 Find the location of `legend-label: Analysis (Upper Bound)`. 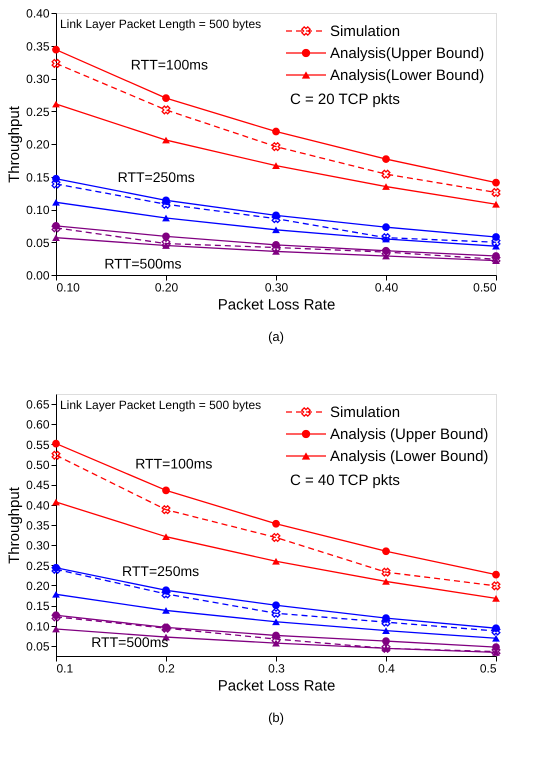

legend-label: Analysis (Upper Bound) is located at coordinates (409, 434).